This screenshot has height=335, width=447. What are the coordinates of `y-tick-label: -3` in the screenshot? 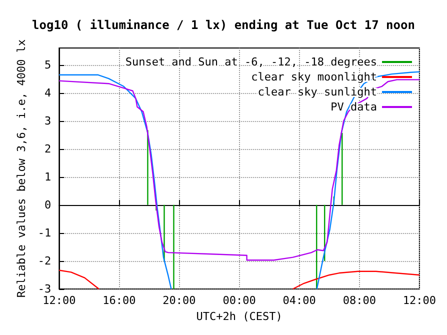 It's located at (45, 289).